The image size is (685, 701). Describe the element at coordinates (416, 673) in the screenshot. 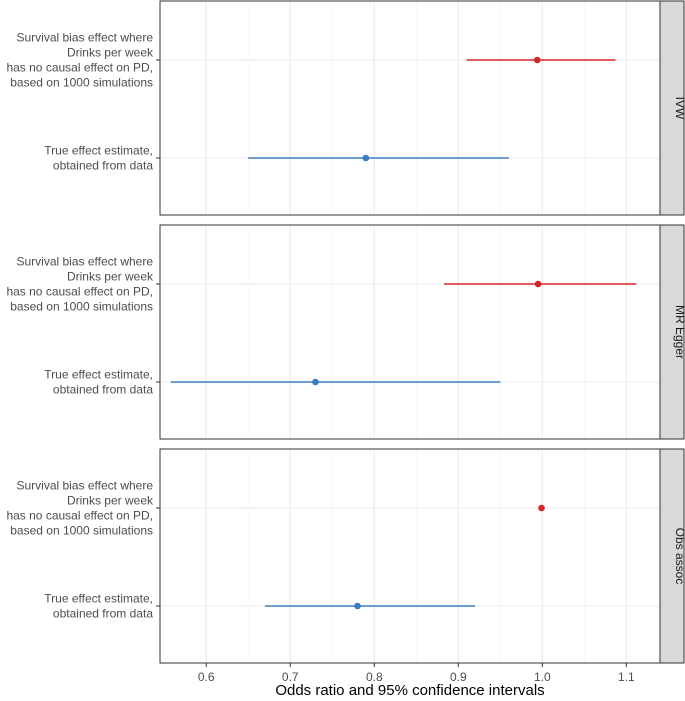

I see `x-axis: 0.6 0.7 0.8 0.9 1.0 1.1` at that location.